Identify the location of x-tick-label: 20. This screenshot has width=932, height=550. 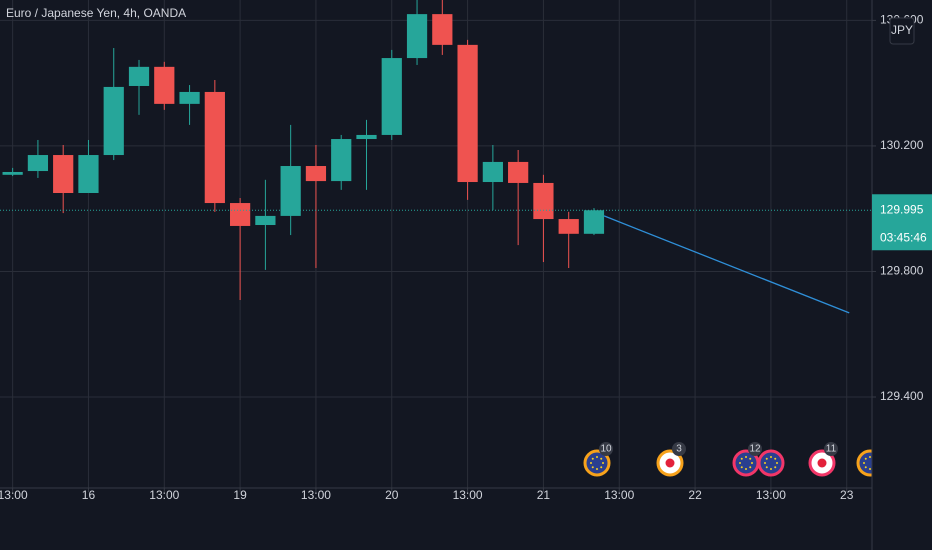
(392, 495).